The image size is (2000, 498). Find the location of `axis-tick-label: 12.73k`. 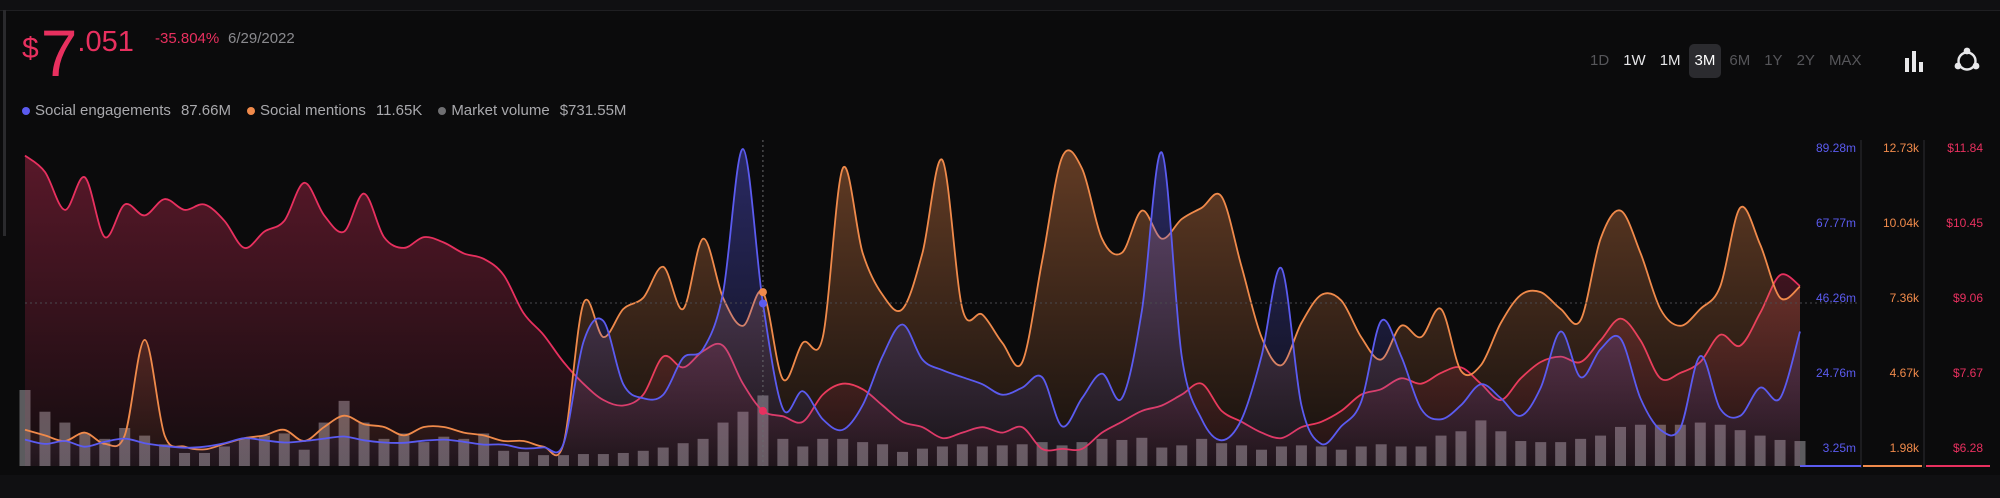

axis-tick-label: 12.73k is located at coordinates (1901, 148).